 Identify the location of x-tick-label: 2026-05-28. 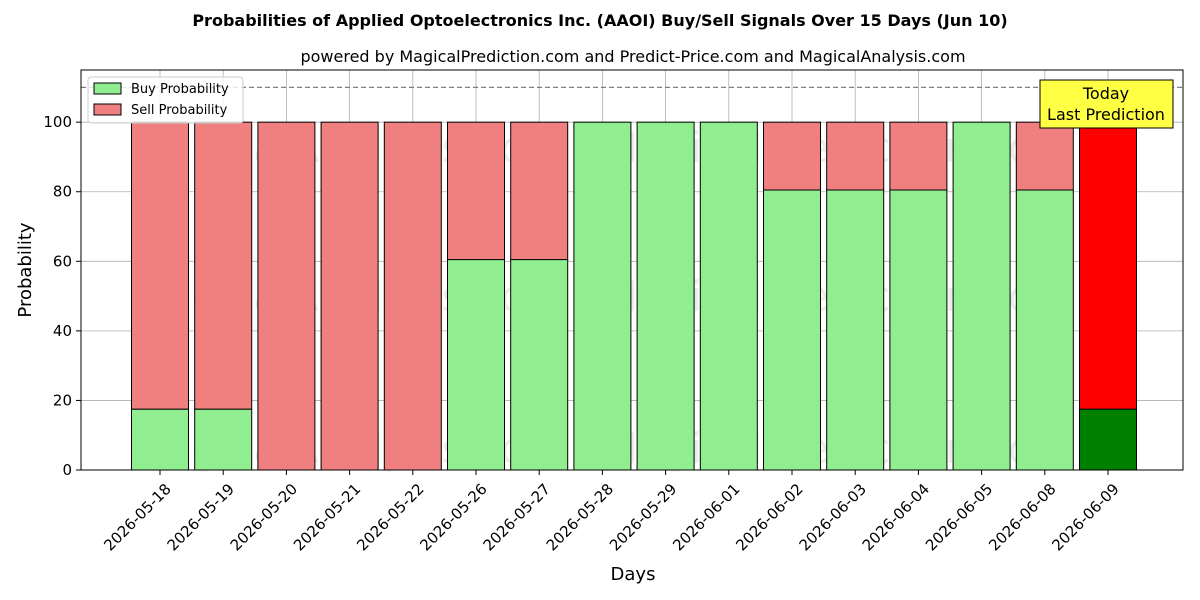
(580, 517).